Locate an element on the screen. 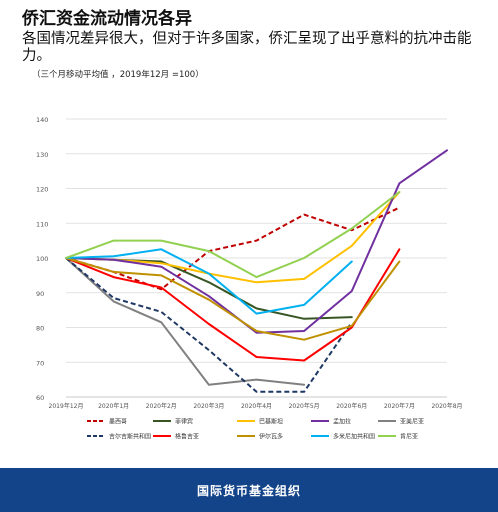 This screenshot has width=498, height=512. y-tick-label: 70 is located at coordinates (40, 363).